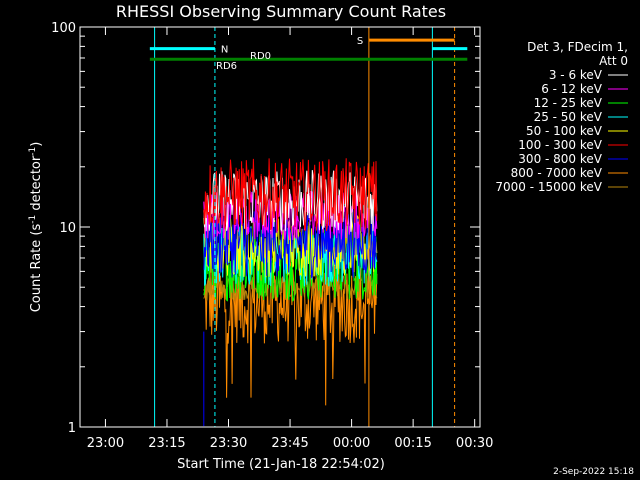 This screenshot has height=480, width=640. I want to click on y-tick-label-0: 1, so click(72, 428).